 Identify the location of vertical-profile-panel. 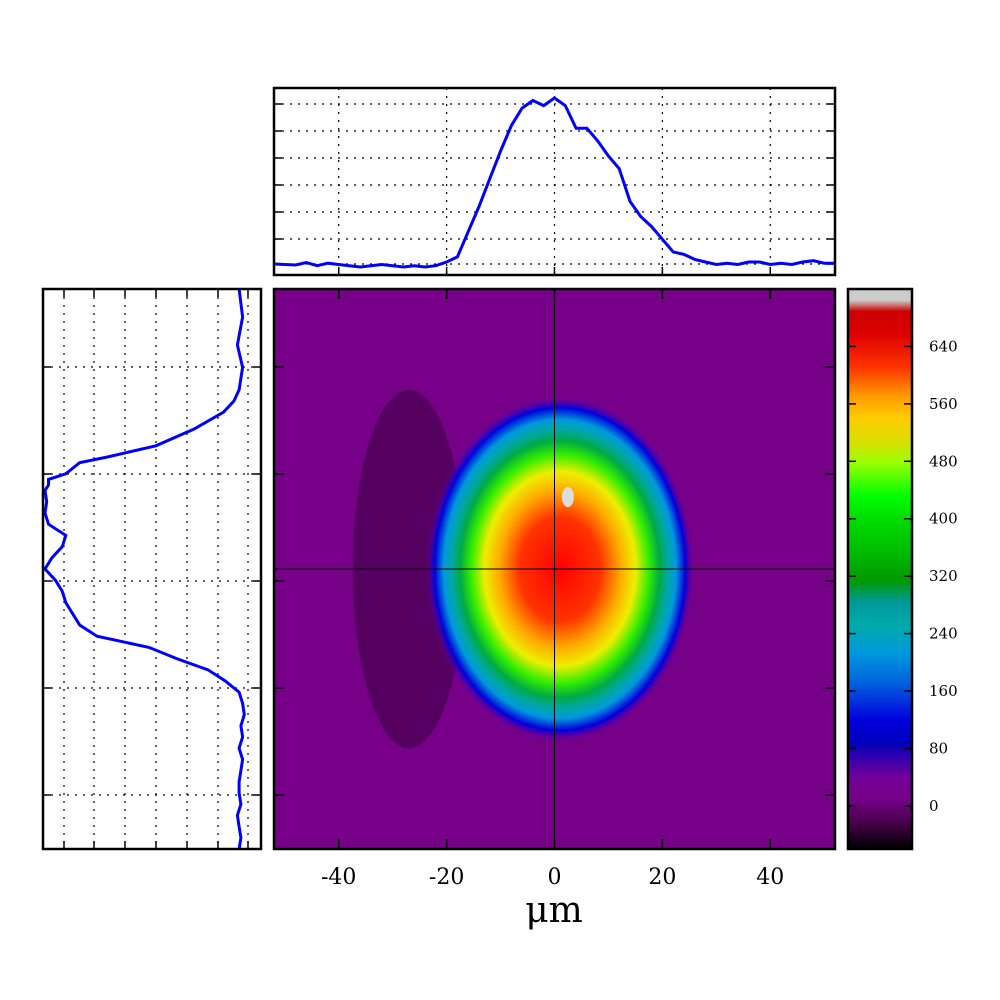
(152, 569).